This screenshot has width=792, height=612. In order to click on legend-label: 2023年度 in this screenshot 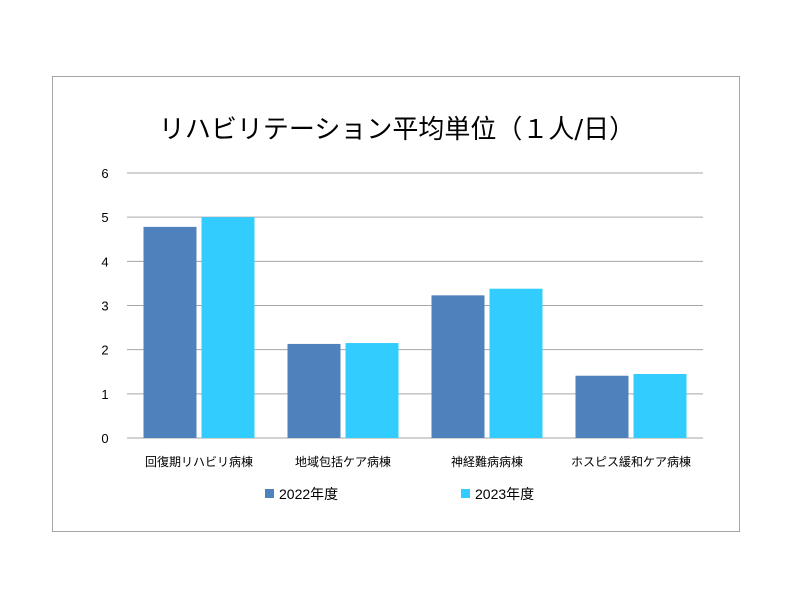, I will do `click(504, 494)`.